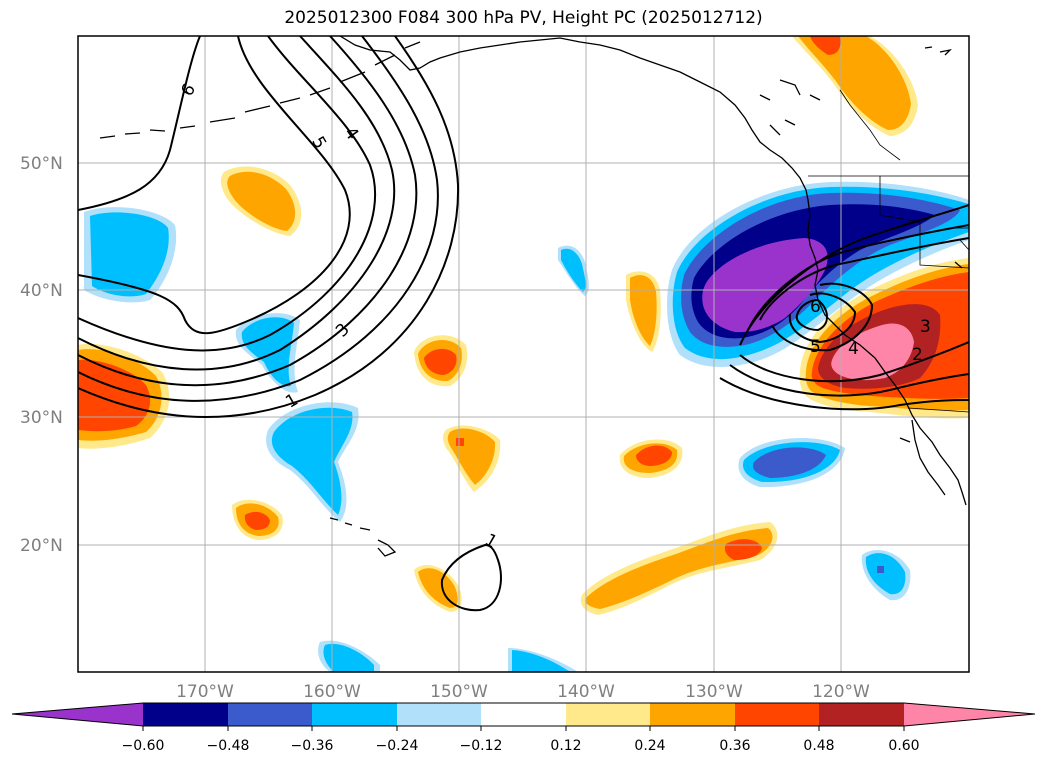 Image resolution: width=1047 pixels, height=765 pixels. Describe the element at coordinates (124, 396) in the screenshot. I see `positive-anomaly-west` at that location.